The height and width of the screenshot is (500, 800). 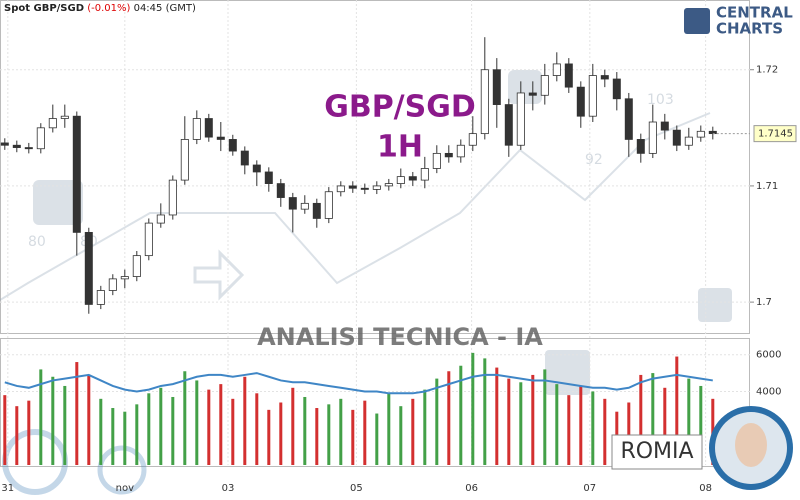 I want to click on watermark-arrow, so click(x=219, y=275).